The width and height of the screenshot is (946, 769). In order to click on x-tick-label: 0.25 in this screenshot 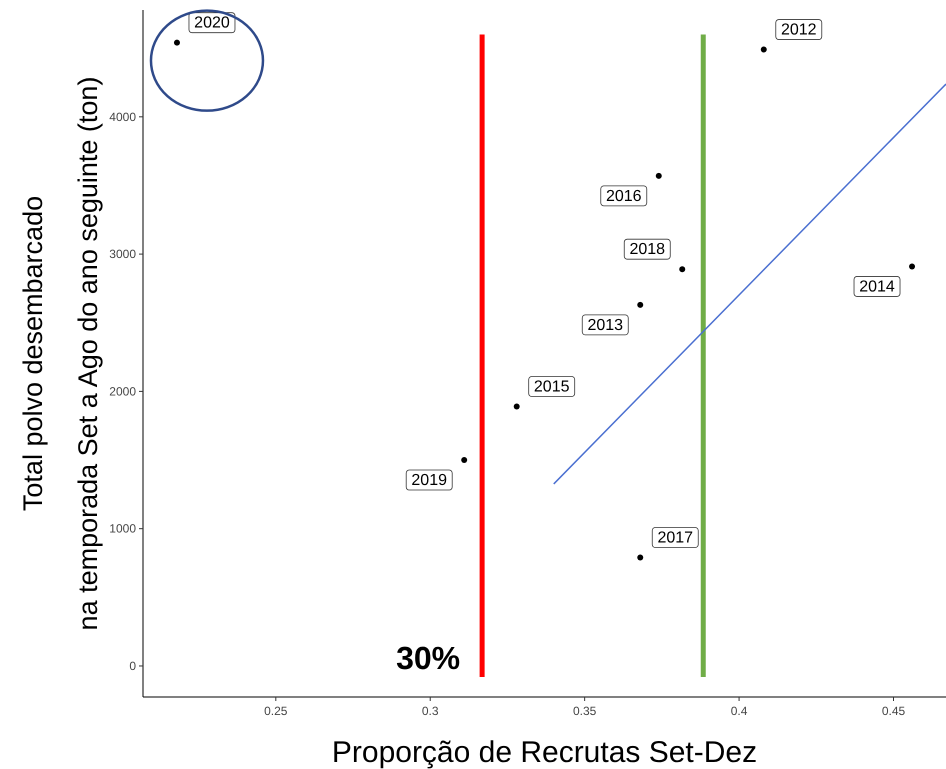, I will do `click(276, 711)`.